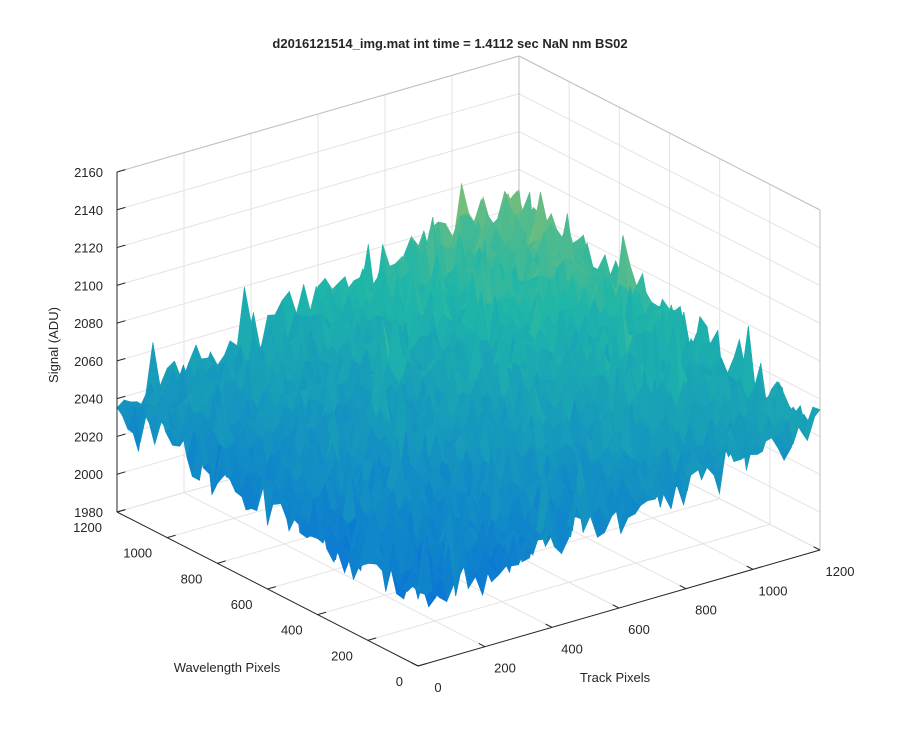 This screenshot has width=900, height=750. I want to click on x-tick-label: 1200, so click(840, 571).